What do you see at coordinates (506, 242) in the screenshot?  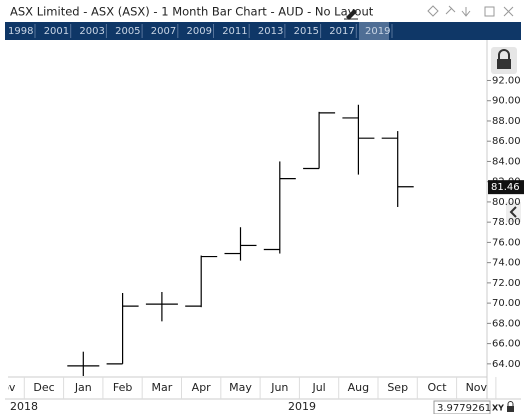 I see `y-tick-label: 76.00` at bounding box center [506, 242].